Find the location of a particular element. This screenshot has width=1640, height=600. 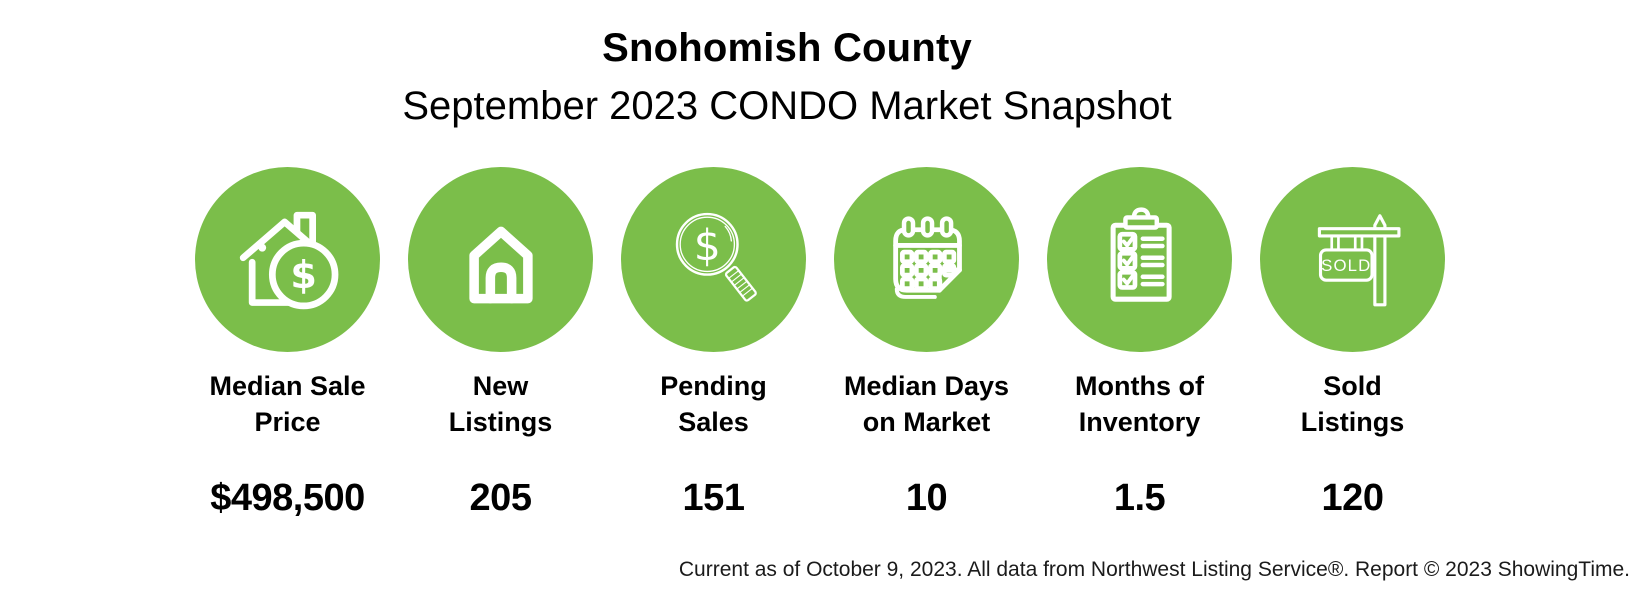

stat-value: 1.5 is located at coordinates (1139, 498).